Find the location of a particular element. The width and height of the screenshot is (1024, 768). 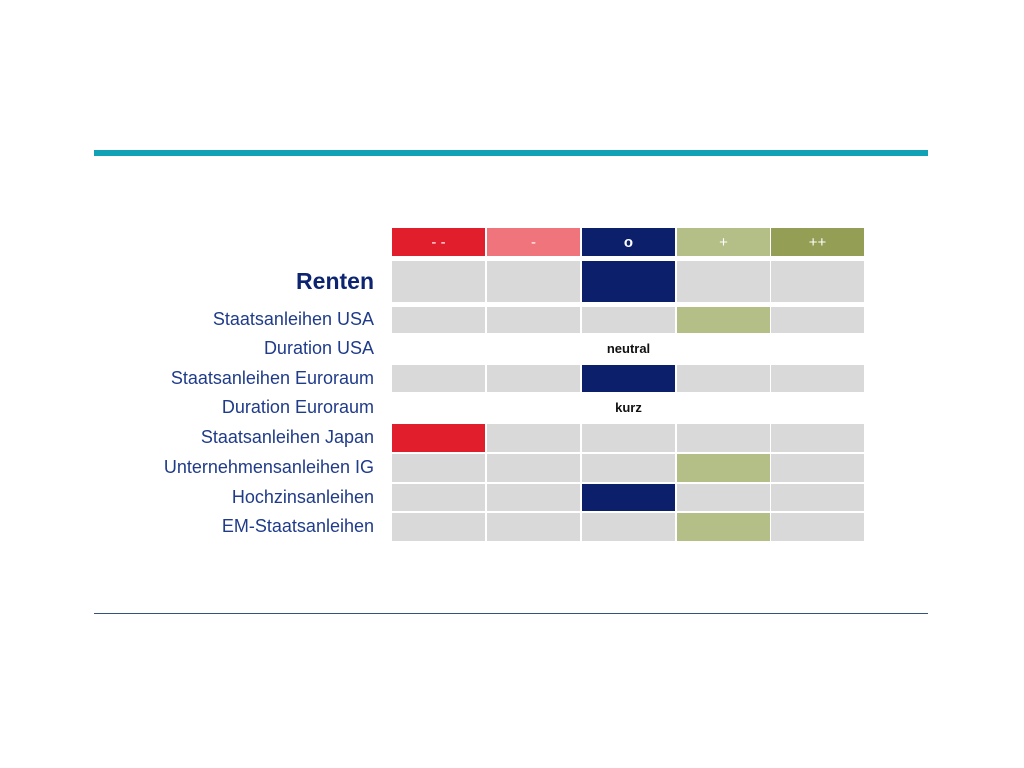

row-label: Unternehmensanleihen IG is located at coordinates (268, 467).